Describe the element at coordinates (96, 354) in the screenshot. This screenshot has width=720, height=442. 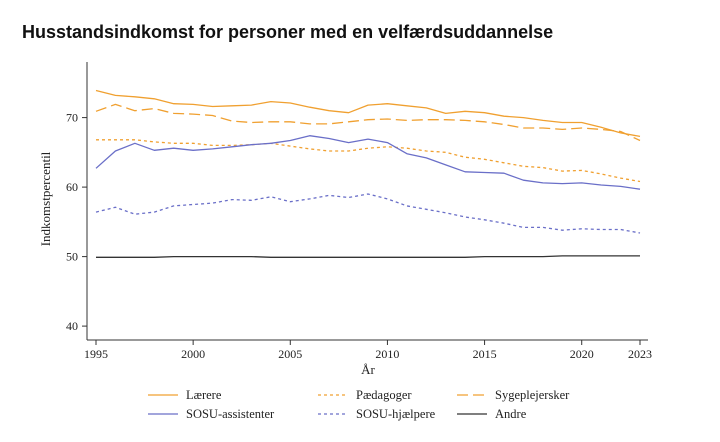
I see `x-tick-label: 1995` at that location.